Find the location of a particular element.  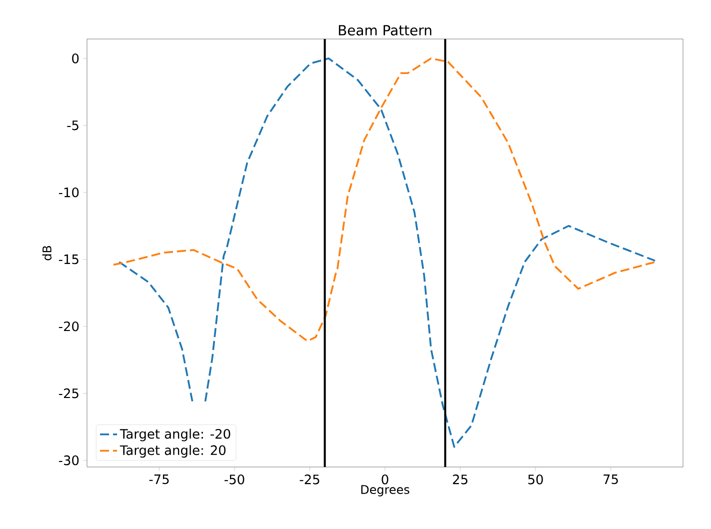

x-tick-label: 0 is located at coordinates (385, 479).